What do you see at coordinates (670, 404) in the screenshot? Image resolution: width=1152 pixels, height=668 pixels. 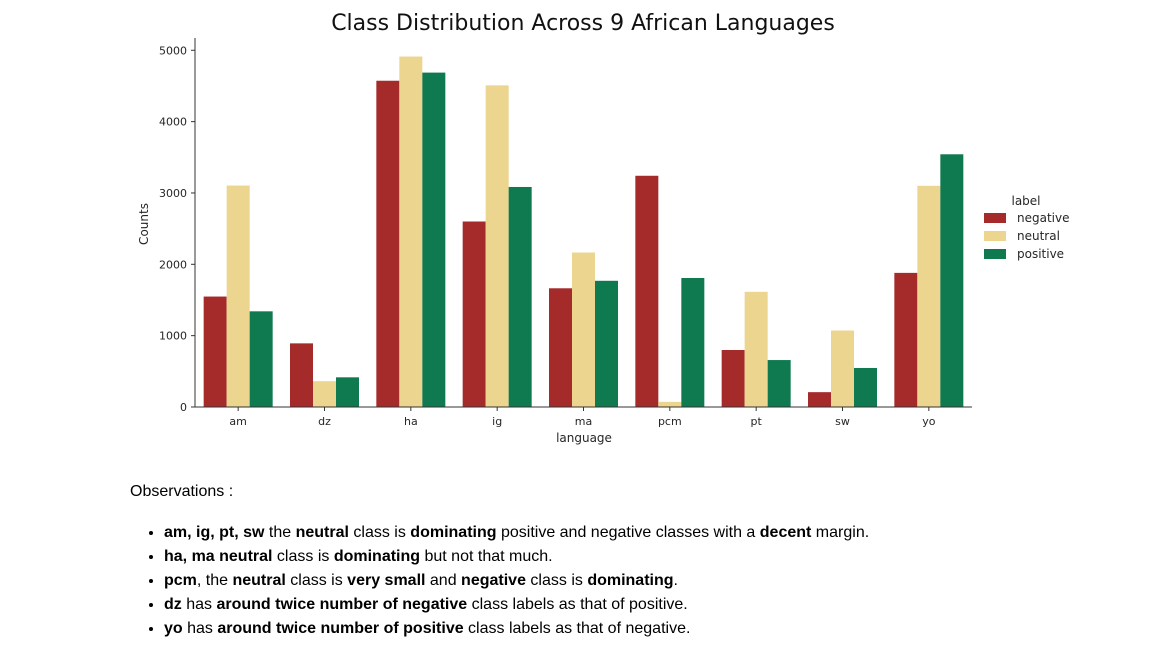 I see `bar-neutral-pcm` at bounding box center [670, 404].